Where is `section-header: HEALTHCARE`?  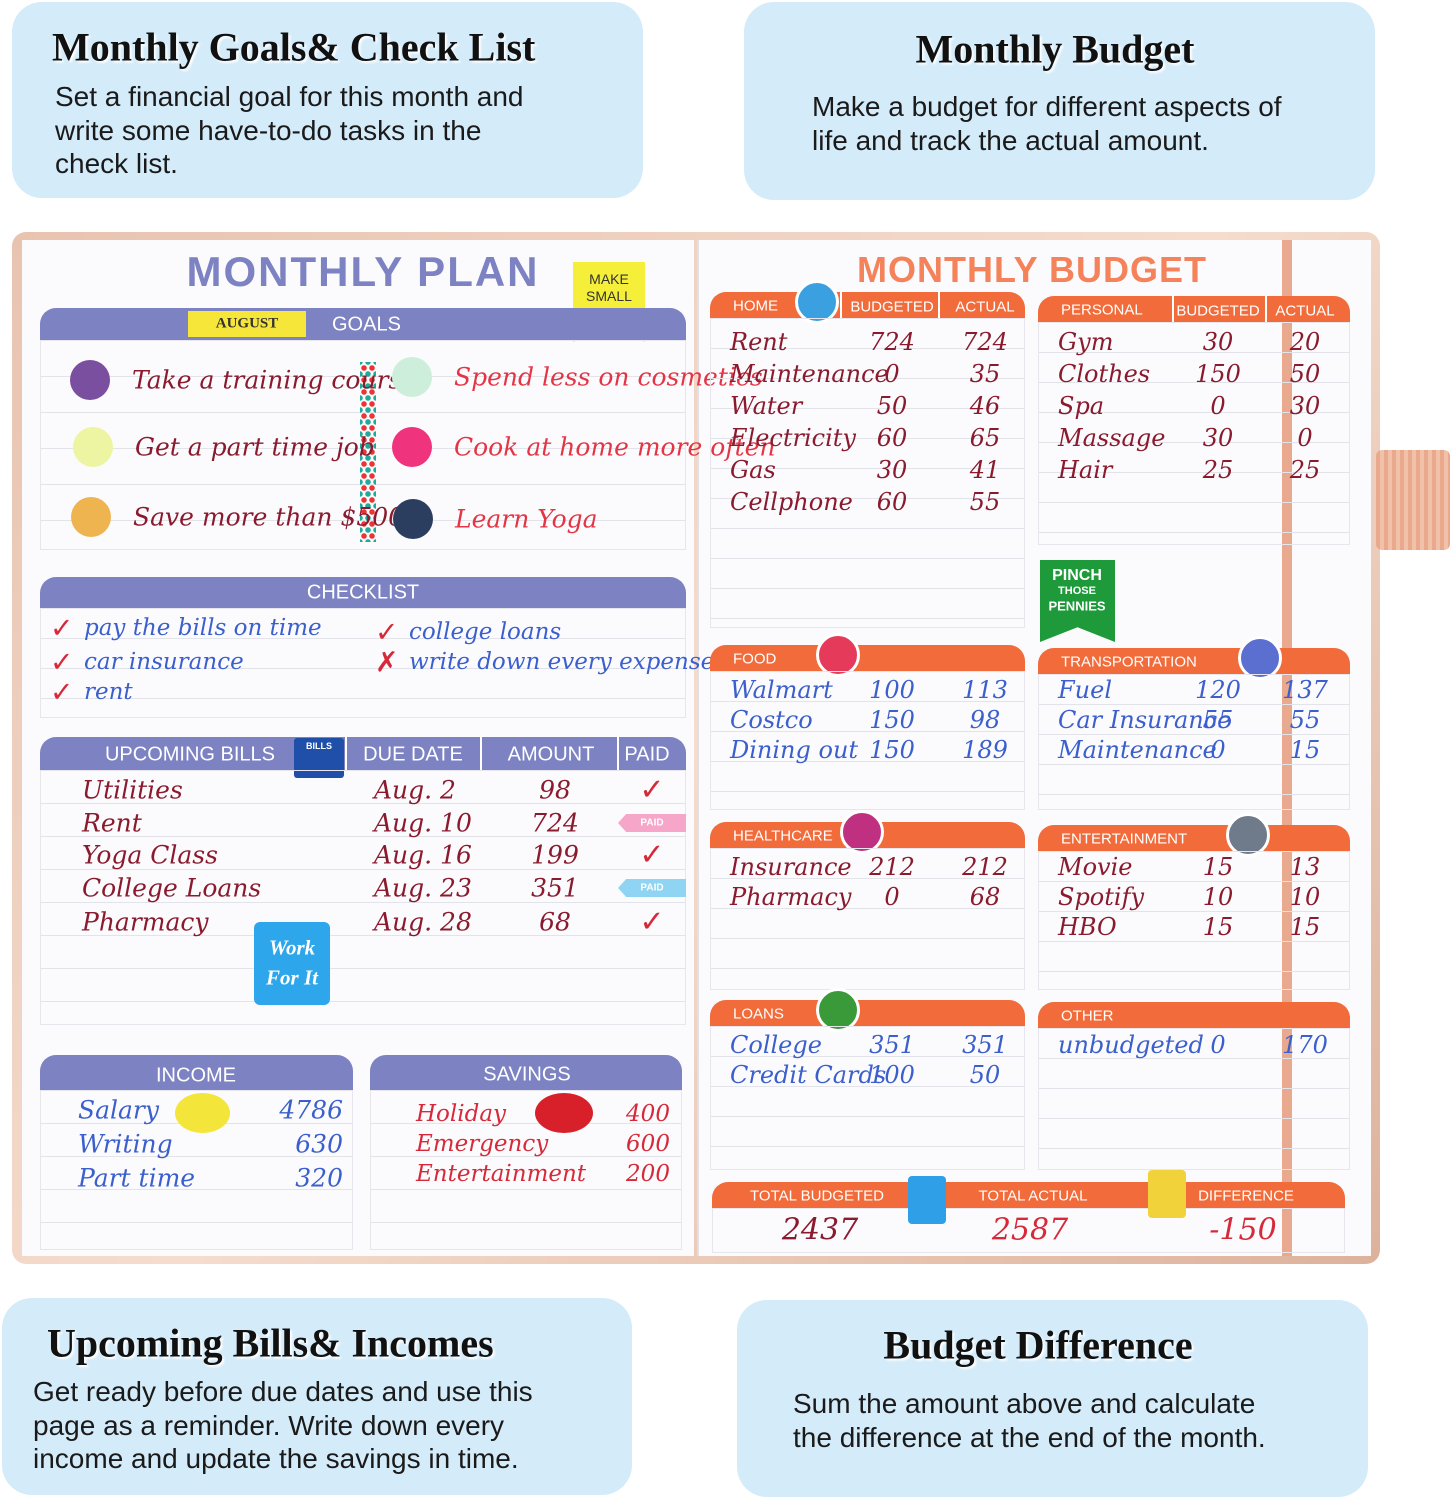
section-header: HEALTHCARE is located at coordinates (783, 836).